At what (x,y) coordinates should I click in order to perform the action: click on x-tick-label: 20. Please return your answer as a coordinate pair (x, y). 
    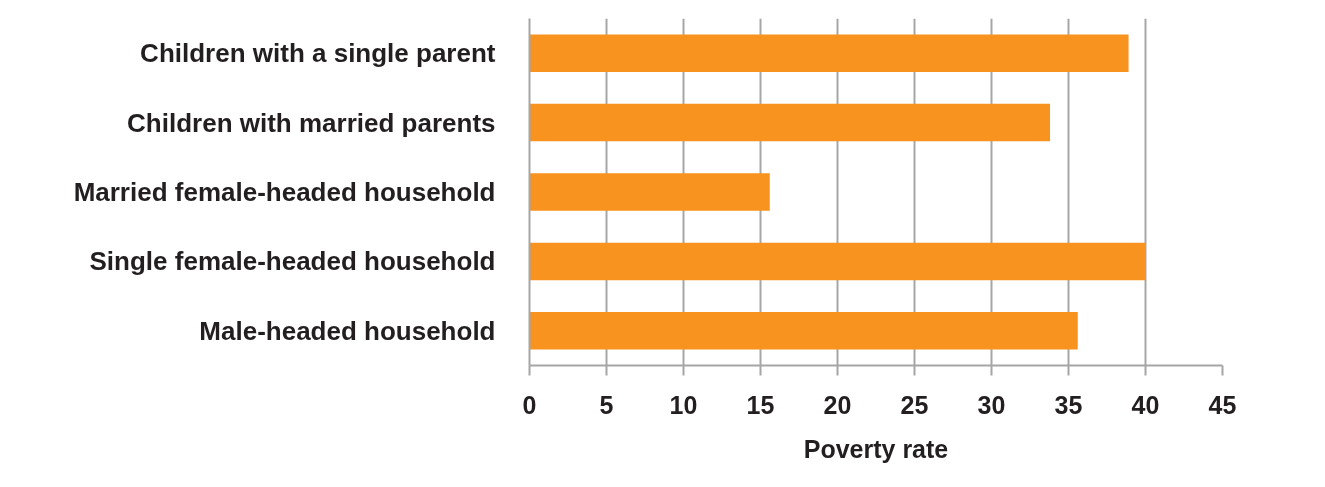
    Looking at the image, I should click on (837, 404).